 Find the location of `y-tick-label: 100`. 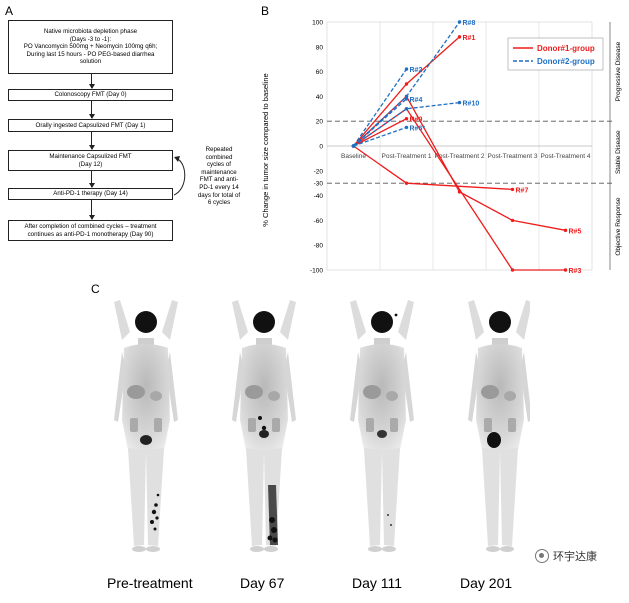

y-tick-label: 100 is located at coordinates (317, 23).